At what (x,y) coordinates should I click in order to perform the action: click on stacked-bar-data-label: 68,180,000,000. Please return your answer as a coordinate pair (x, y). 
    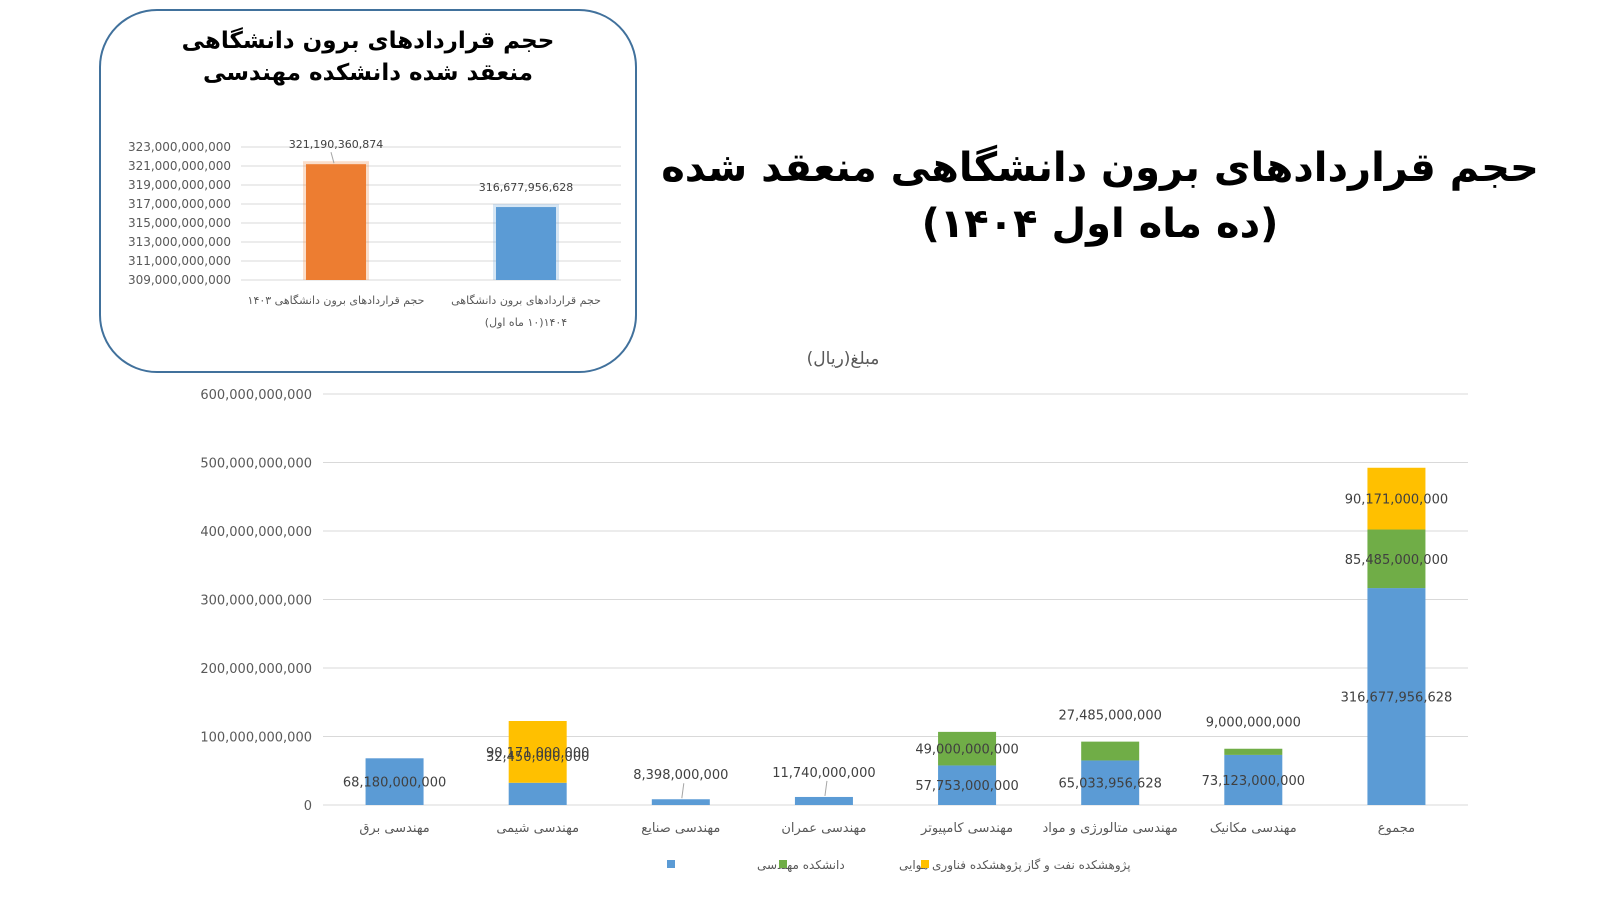
    Looking at the image, I should click on (394, 783).